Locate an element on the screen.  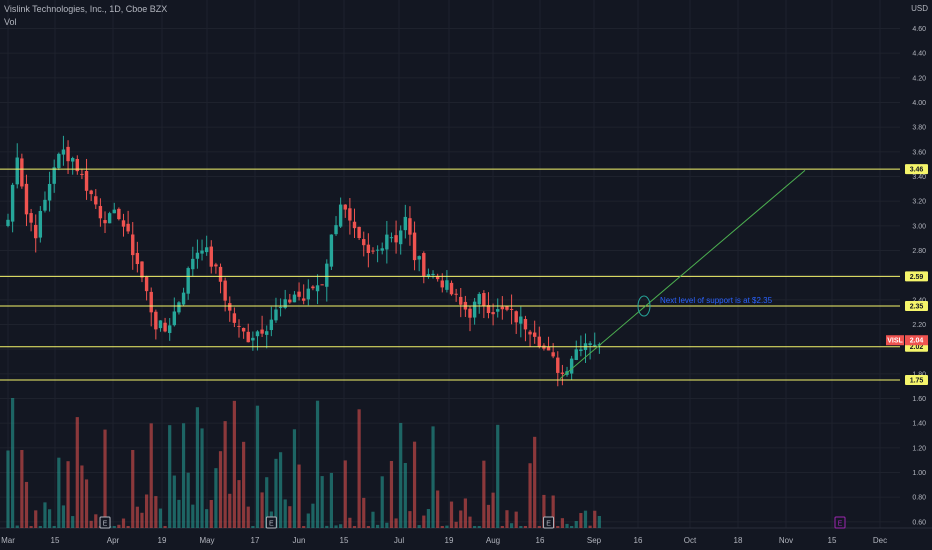
y-tick-label: 2.40 is located at coordinates (919, 300).